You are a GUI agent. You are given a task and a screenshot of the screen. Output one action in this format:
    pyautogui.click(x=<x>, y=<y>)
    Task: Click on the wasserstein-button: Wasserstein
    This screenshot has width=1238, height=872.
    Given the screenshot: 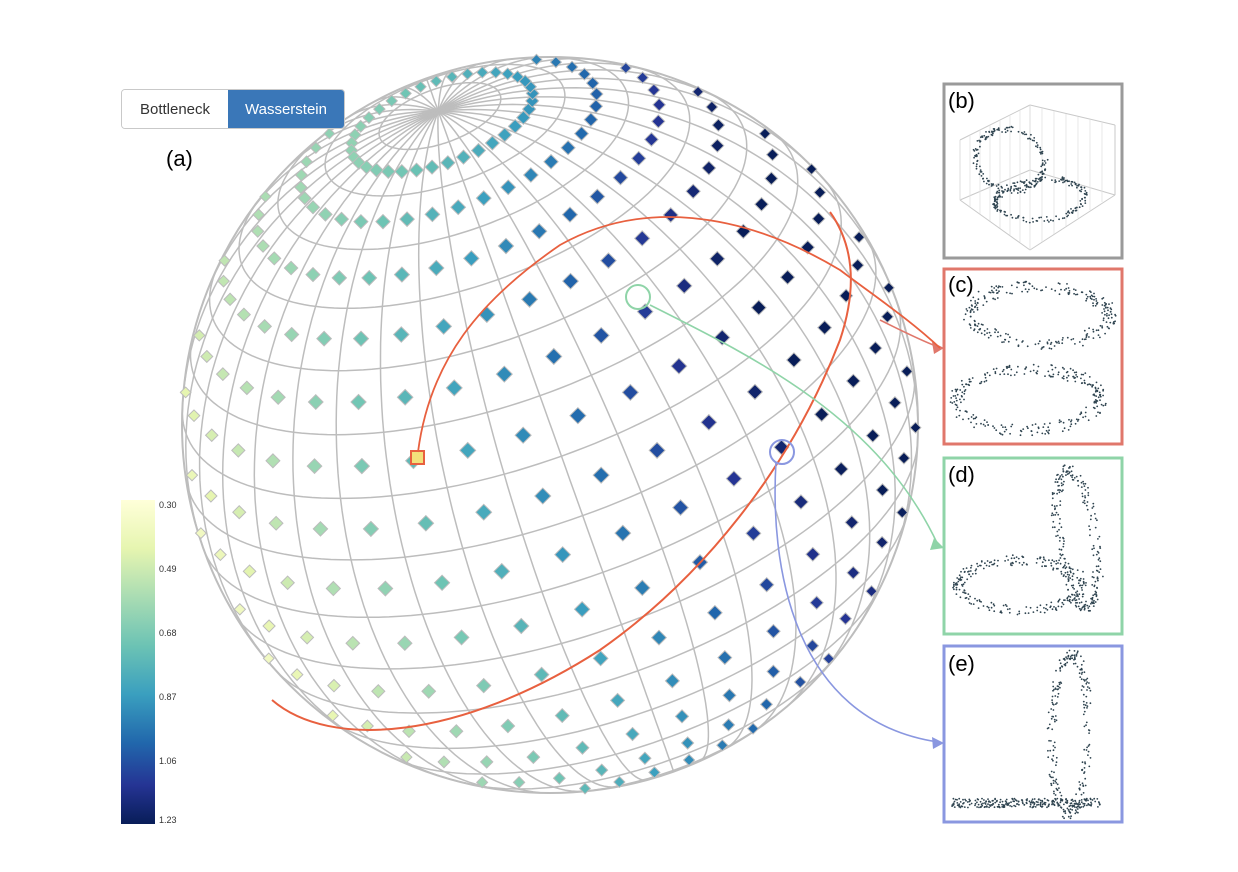 What is the action you would take?
    pyautogui.click(x=286, y=109)
    